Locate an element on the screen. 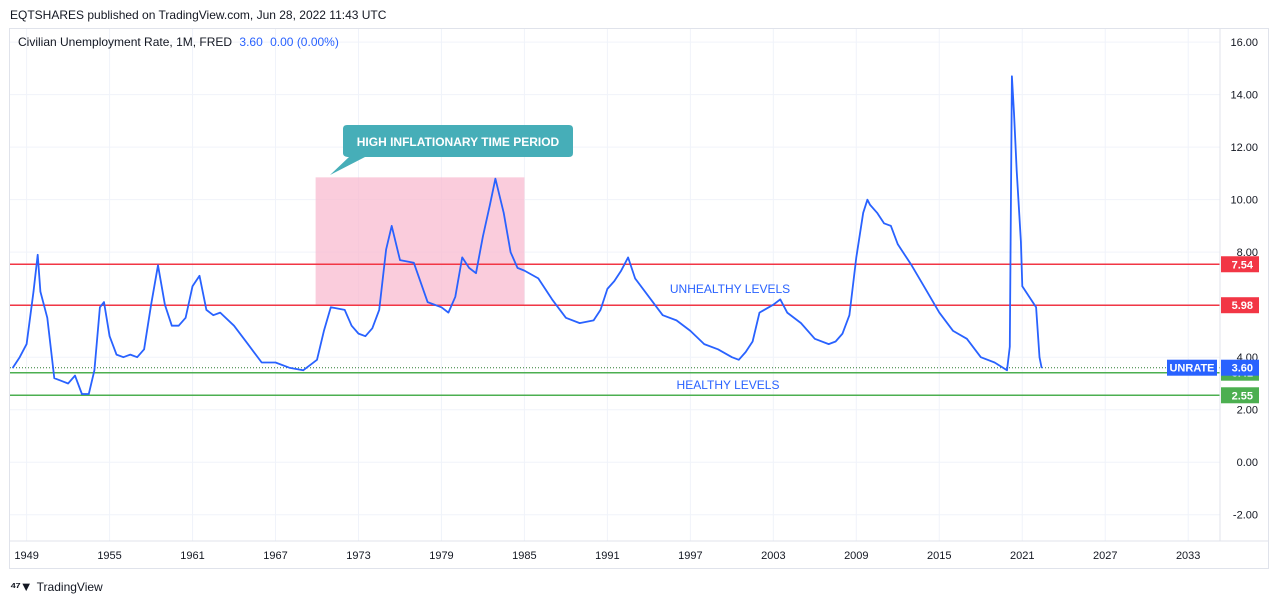 This screenshot has height=605, width=1280. unhealthy-levels-label: UNHEALTHY LEVELS is located at coordinates (730, 289).